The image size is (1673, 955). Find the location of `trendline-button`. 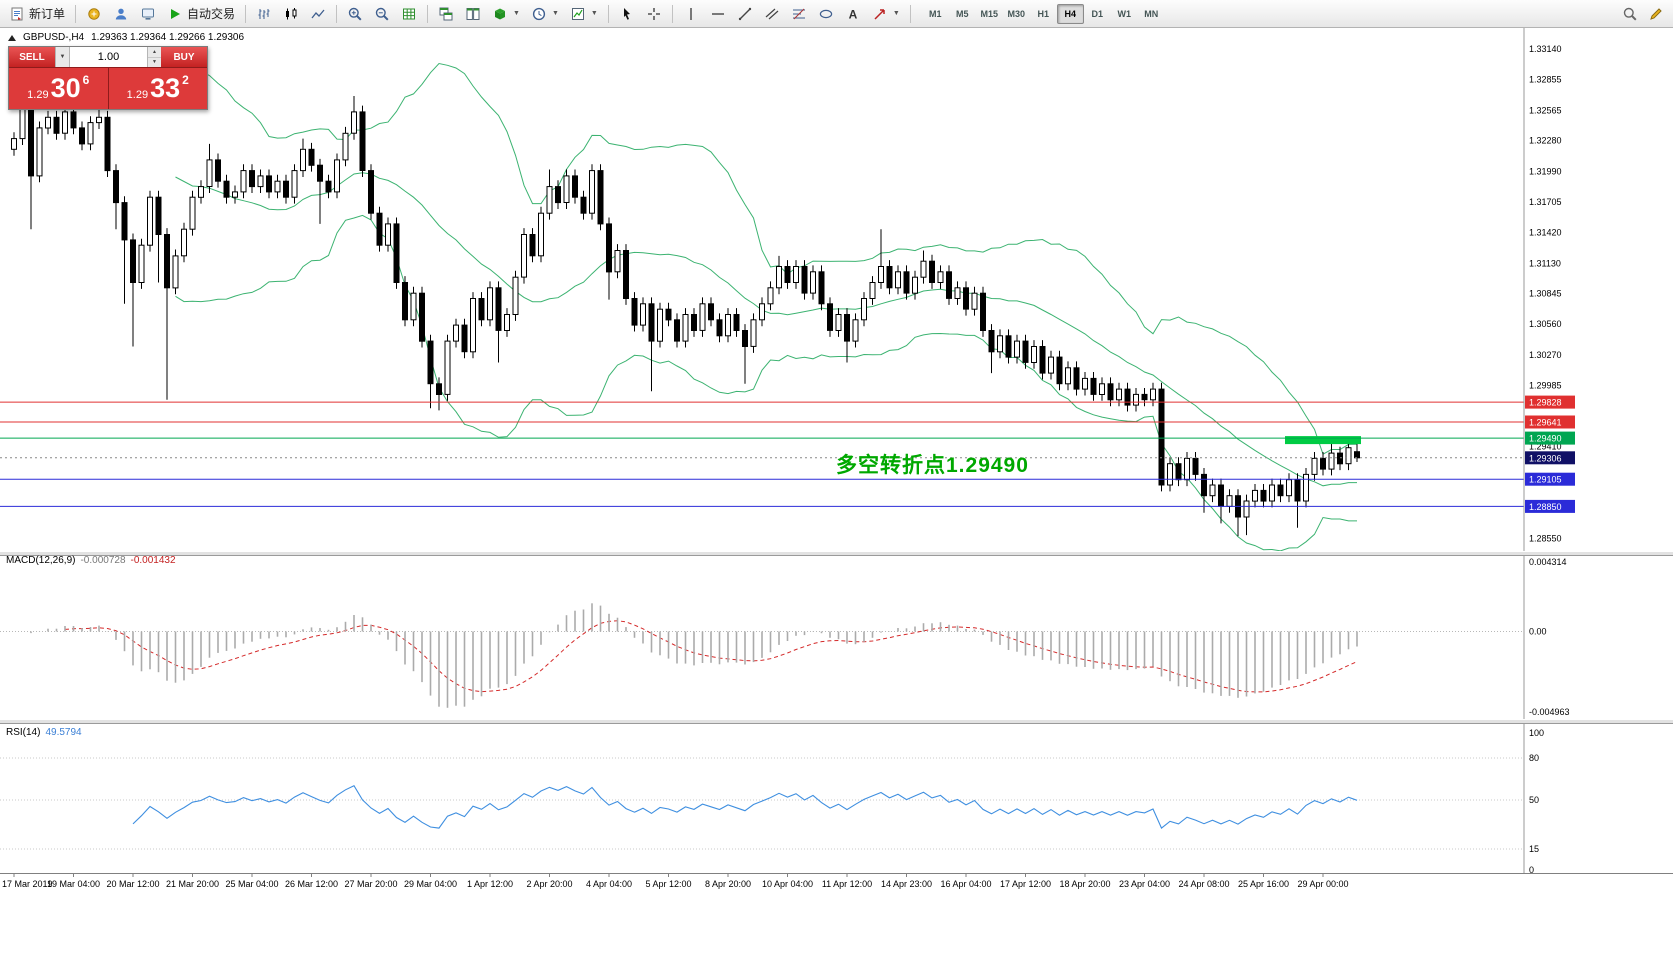

trendline-button is located at coordinates (745, 14).